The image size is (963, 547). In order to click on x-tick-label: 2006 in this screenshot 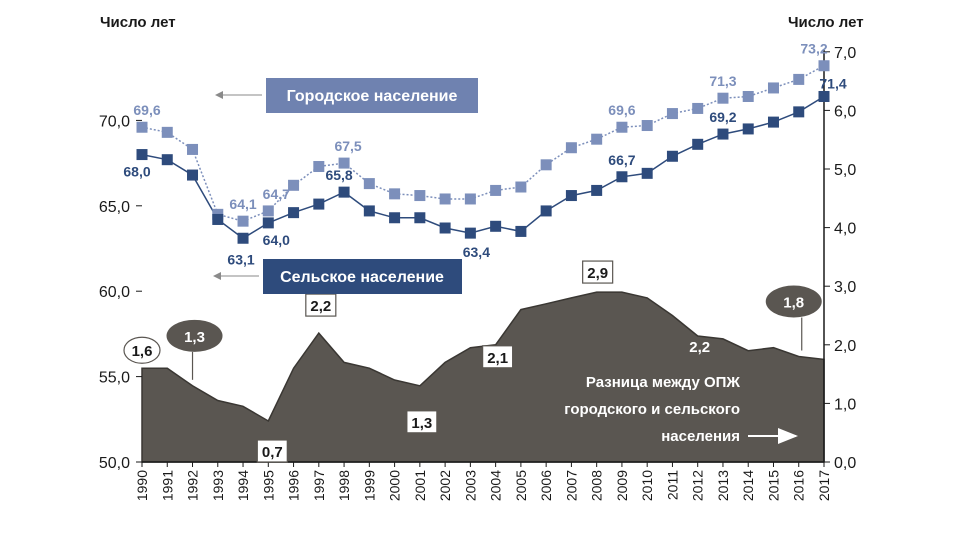, I will do `click(546, 485)`.